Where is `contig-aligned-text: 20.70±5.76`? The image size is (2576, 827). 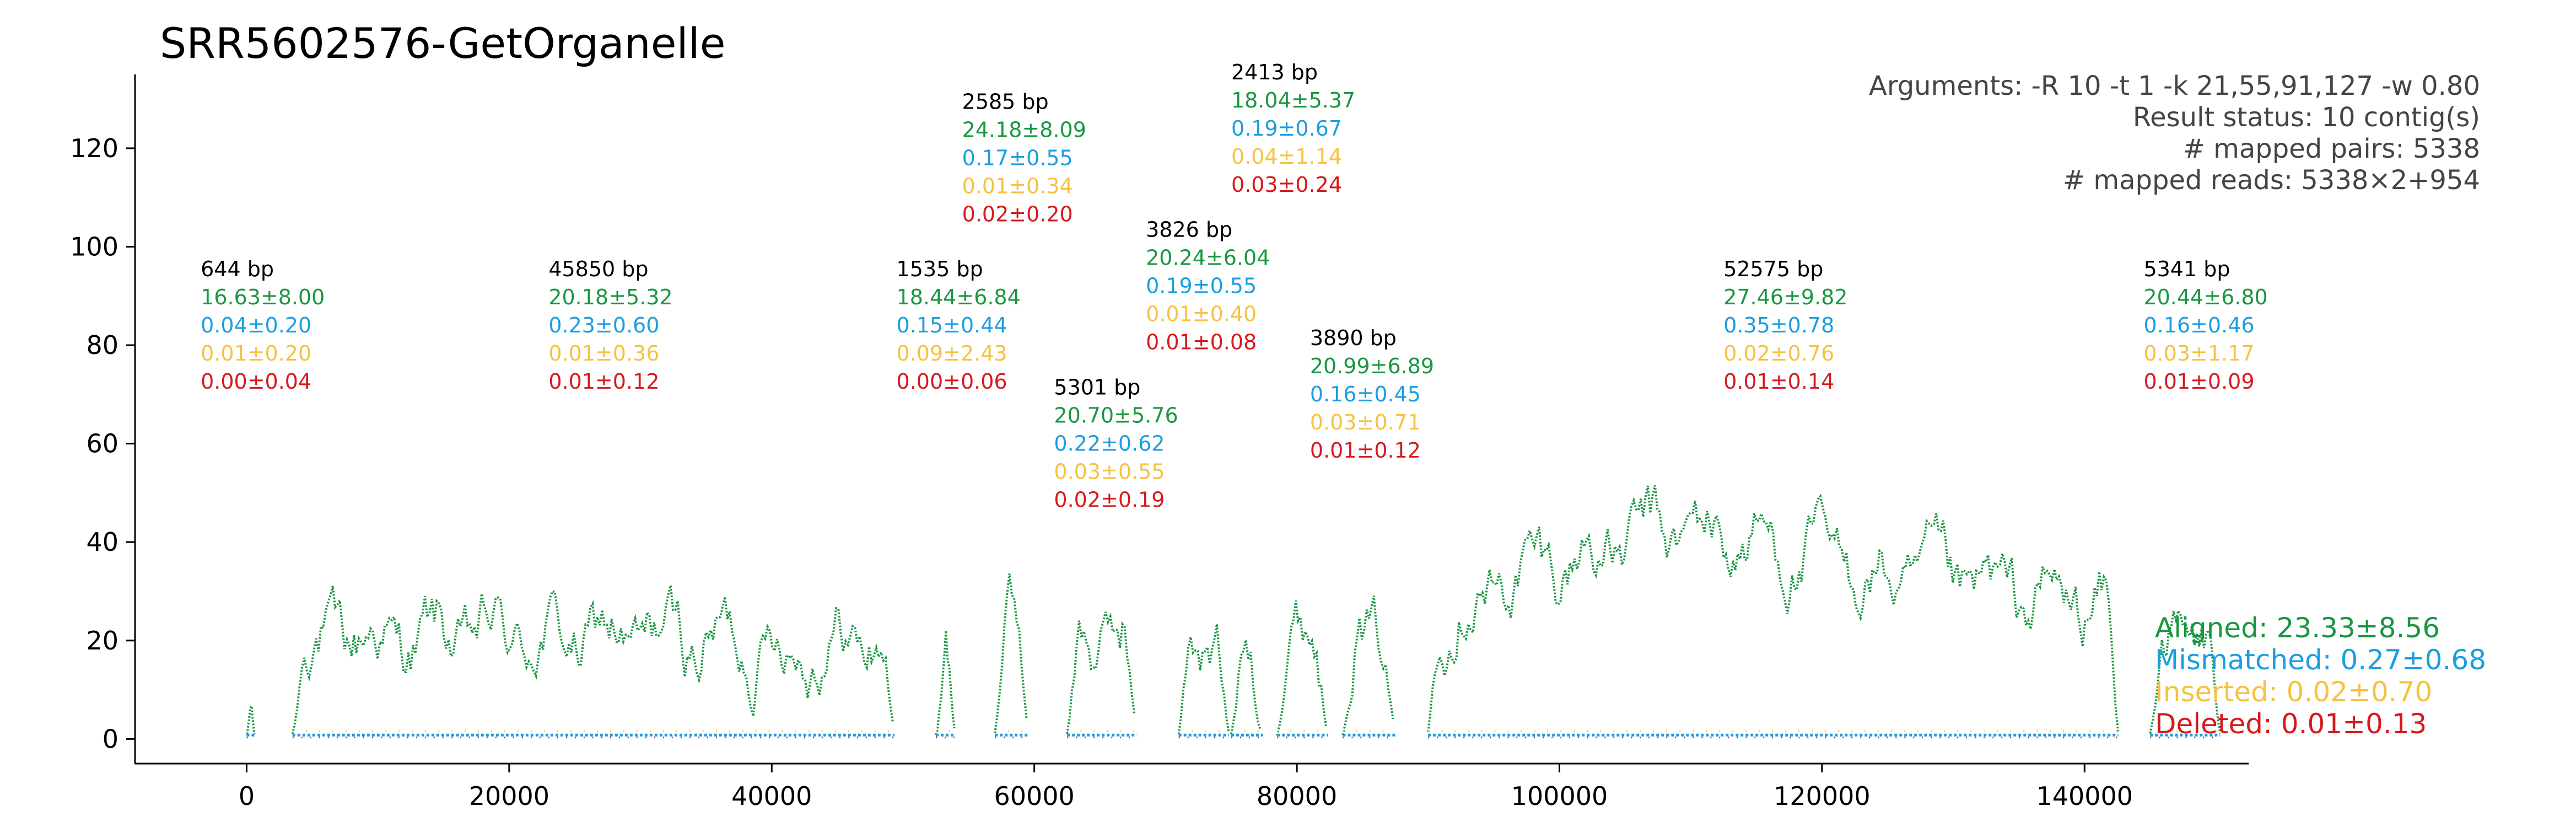
contig-aligned-text: 20.70±5.76 is located at coordinates (1116, 415).